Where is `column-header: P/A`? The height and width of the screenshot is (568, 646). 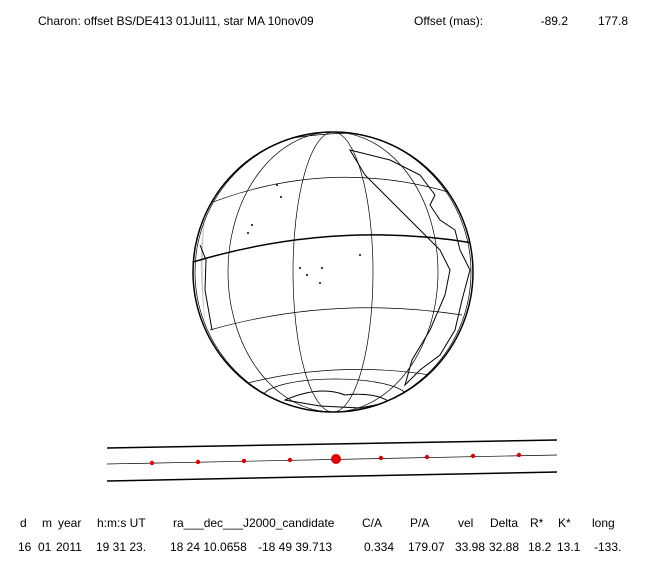 column-header: P/A is located at coordinates (419, 523).